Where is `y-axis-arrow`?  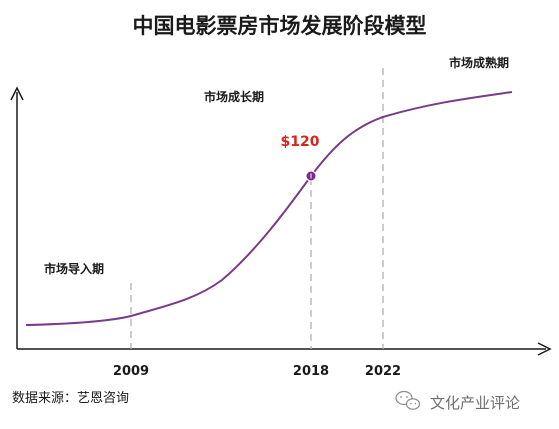 y-axis-arrow is located at coordinates (17, 93).